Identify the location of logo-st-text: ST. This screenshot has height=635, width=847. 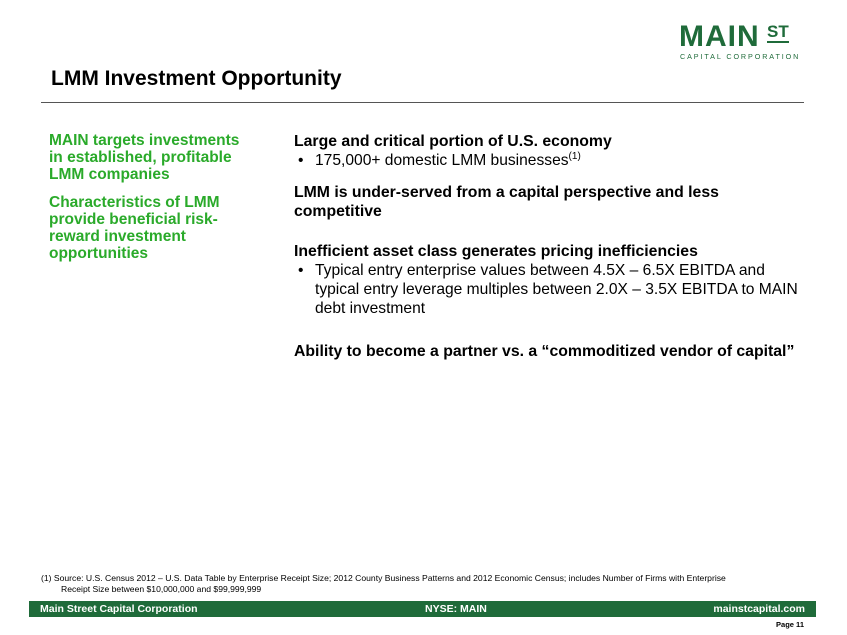
(778, 32).